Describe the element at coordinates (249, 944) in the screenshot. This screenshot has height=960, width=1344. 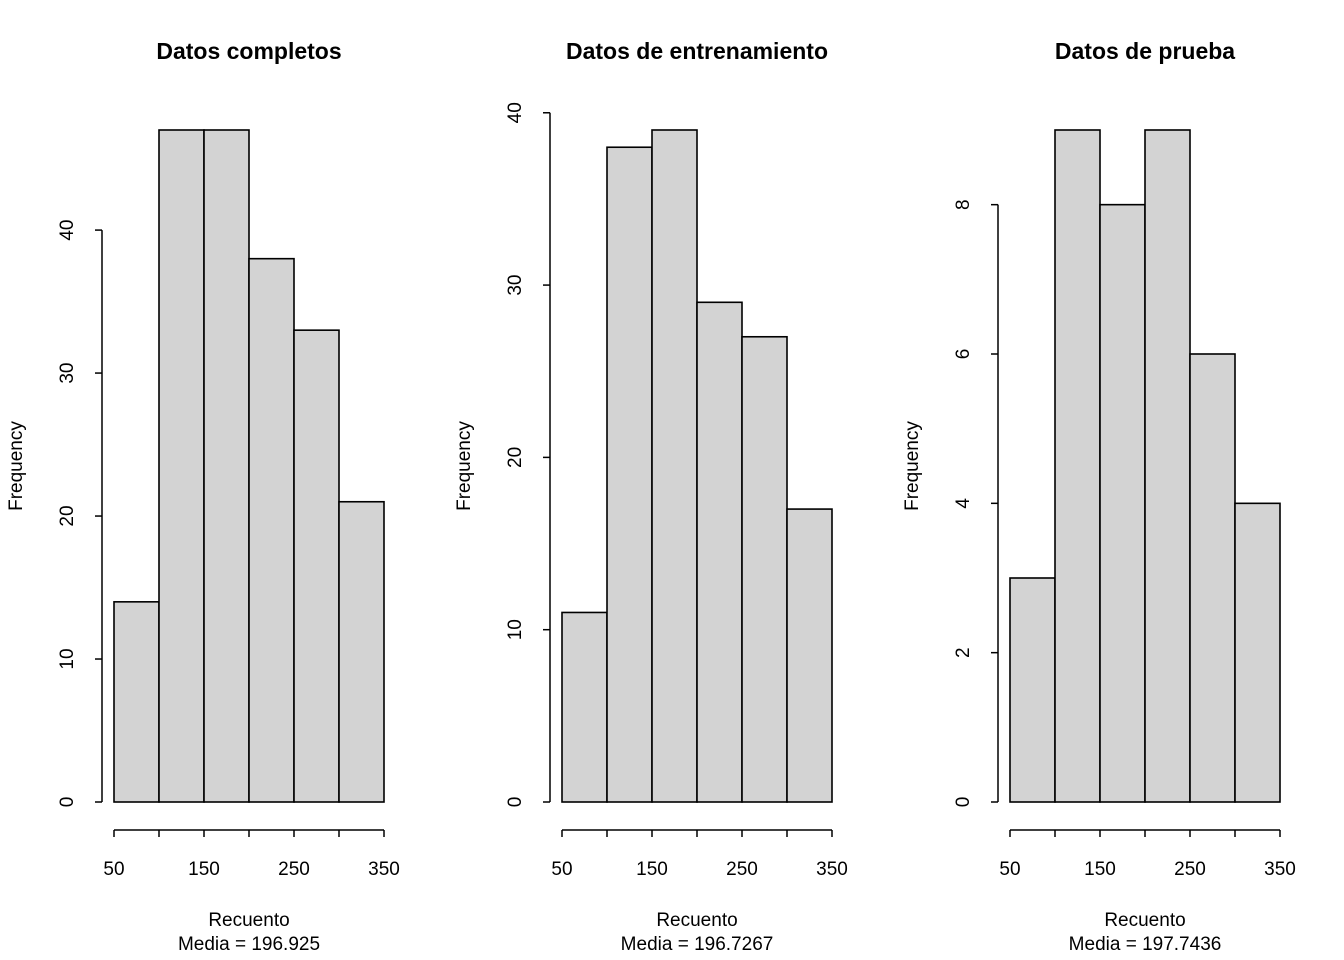
I see `subtitle: Media = 196.925` at that location.